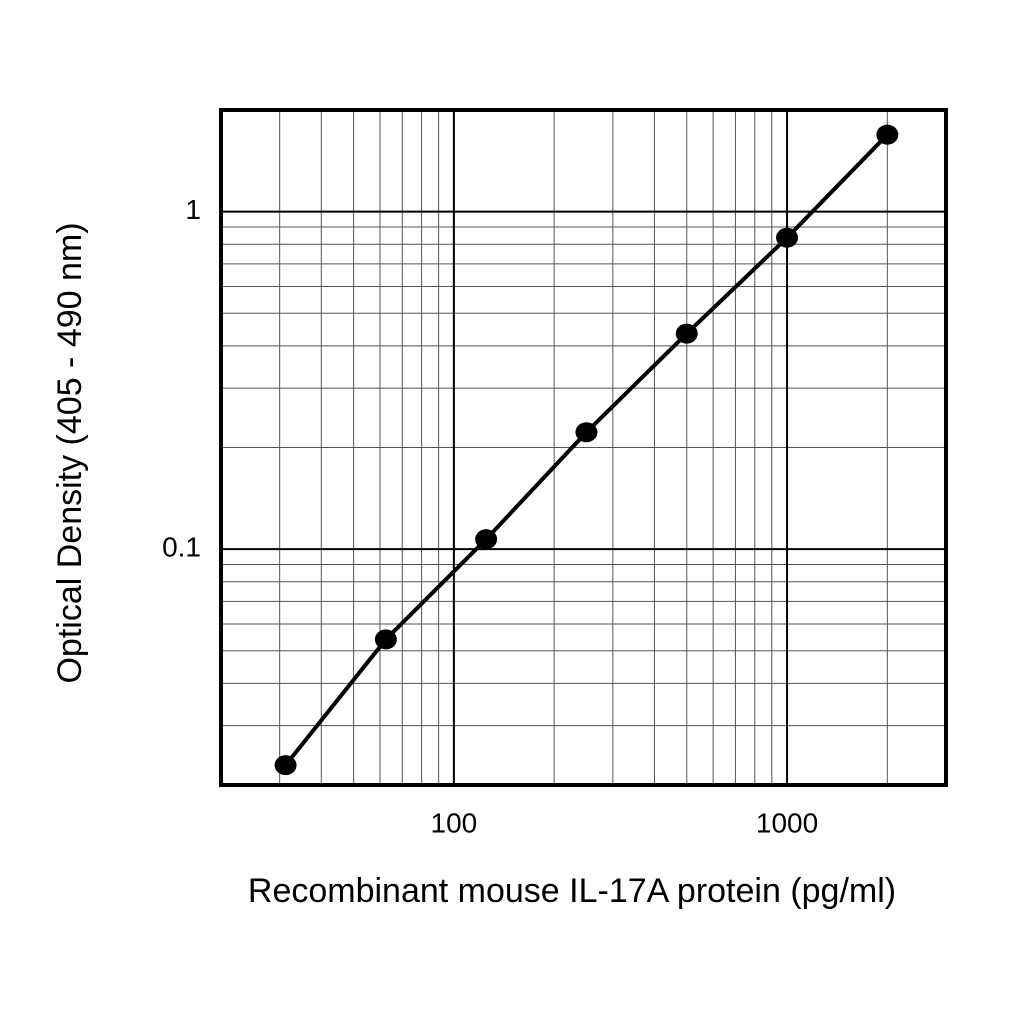  Describe the element at coordinates (572, 891) in the screenshot. I see `x-axis-title: Recombinant mouse IL-17A protein (pg/ml)` at that location.